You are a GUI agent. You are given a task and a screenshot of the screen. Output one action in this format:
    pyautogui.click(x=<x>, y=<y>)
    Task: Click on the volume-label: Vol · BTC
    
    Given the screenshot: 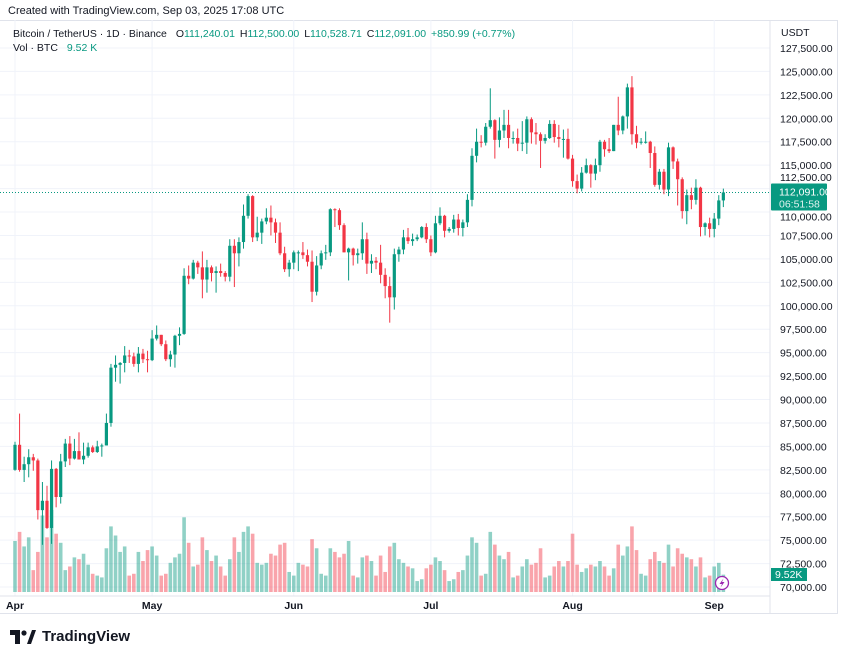 What is the action you would take?
    pyautogui.click(x=35, y=48)
    